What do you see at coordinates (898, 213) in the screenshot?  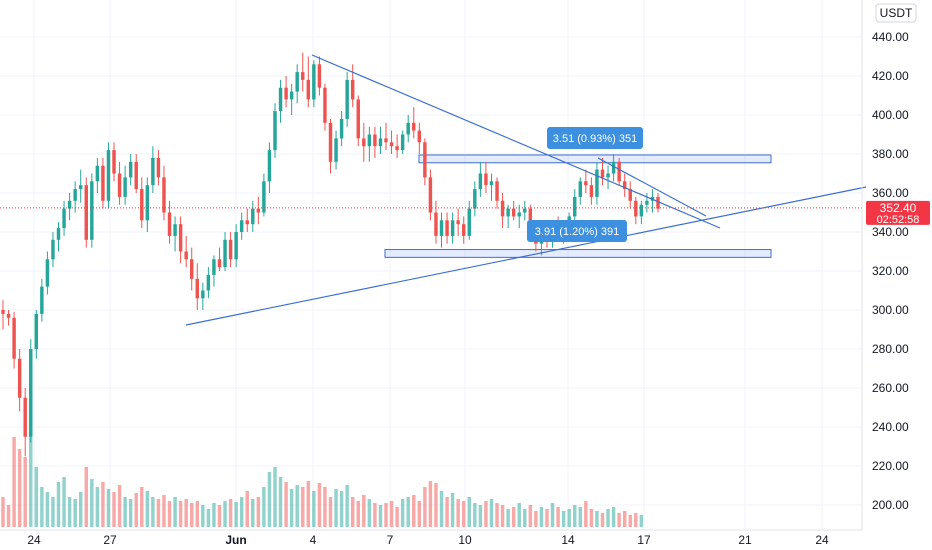 I see `last-price-badge: 352.40 02:52:58` at bounding box center [898, 213].